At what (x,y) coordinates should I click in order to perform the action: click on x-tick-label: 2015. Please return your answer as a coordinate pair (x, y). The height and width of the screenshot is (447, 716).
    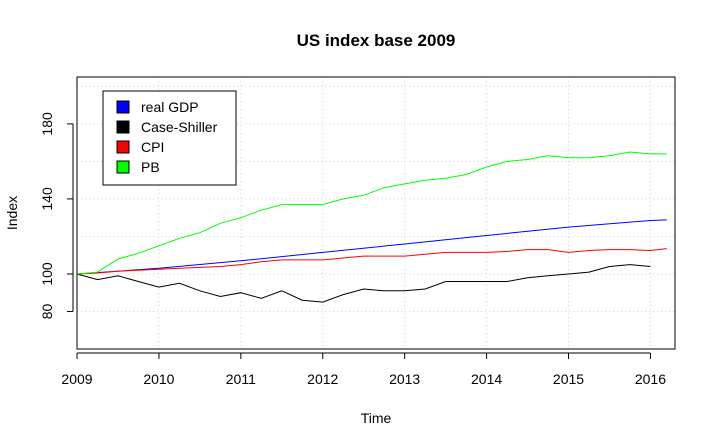
    Looking at the image, I should click on (568, 379).